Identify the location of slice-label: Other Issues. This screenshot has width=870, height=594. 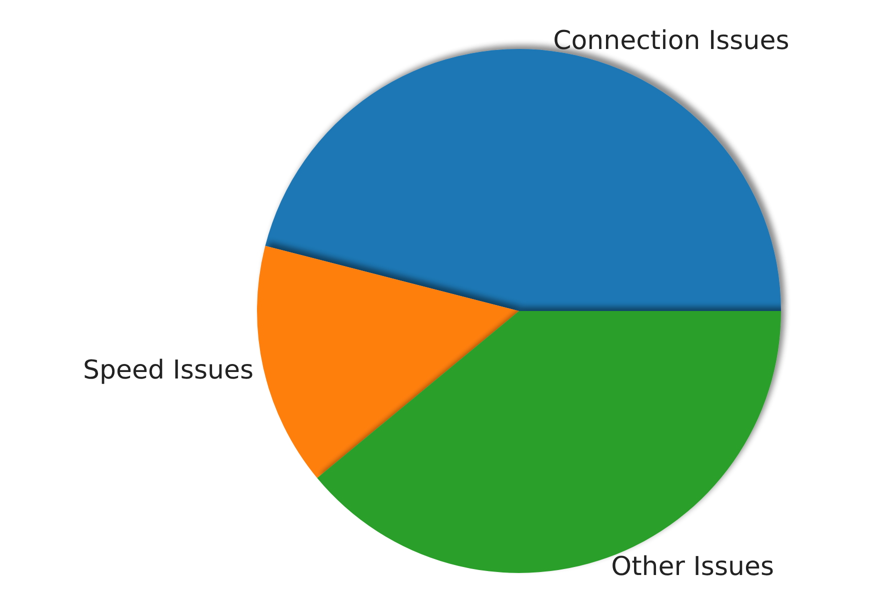
(692, 567).